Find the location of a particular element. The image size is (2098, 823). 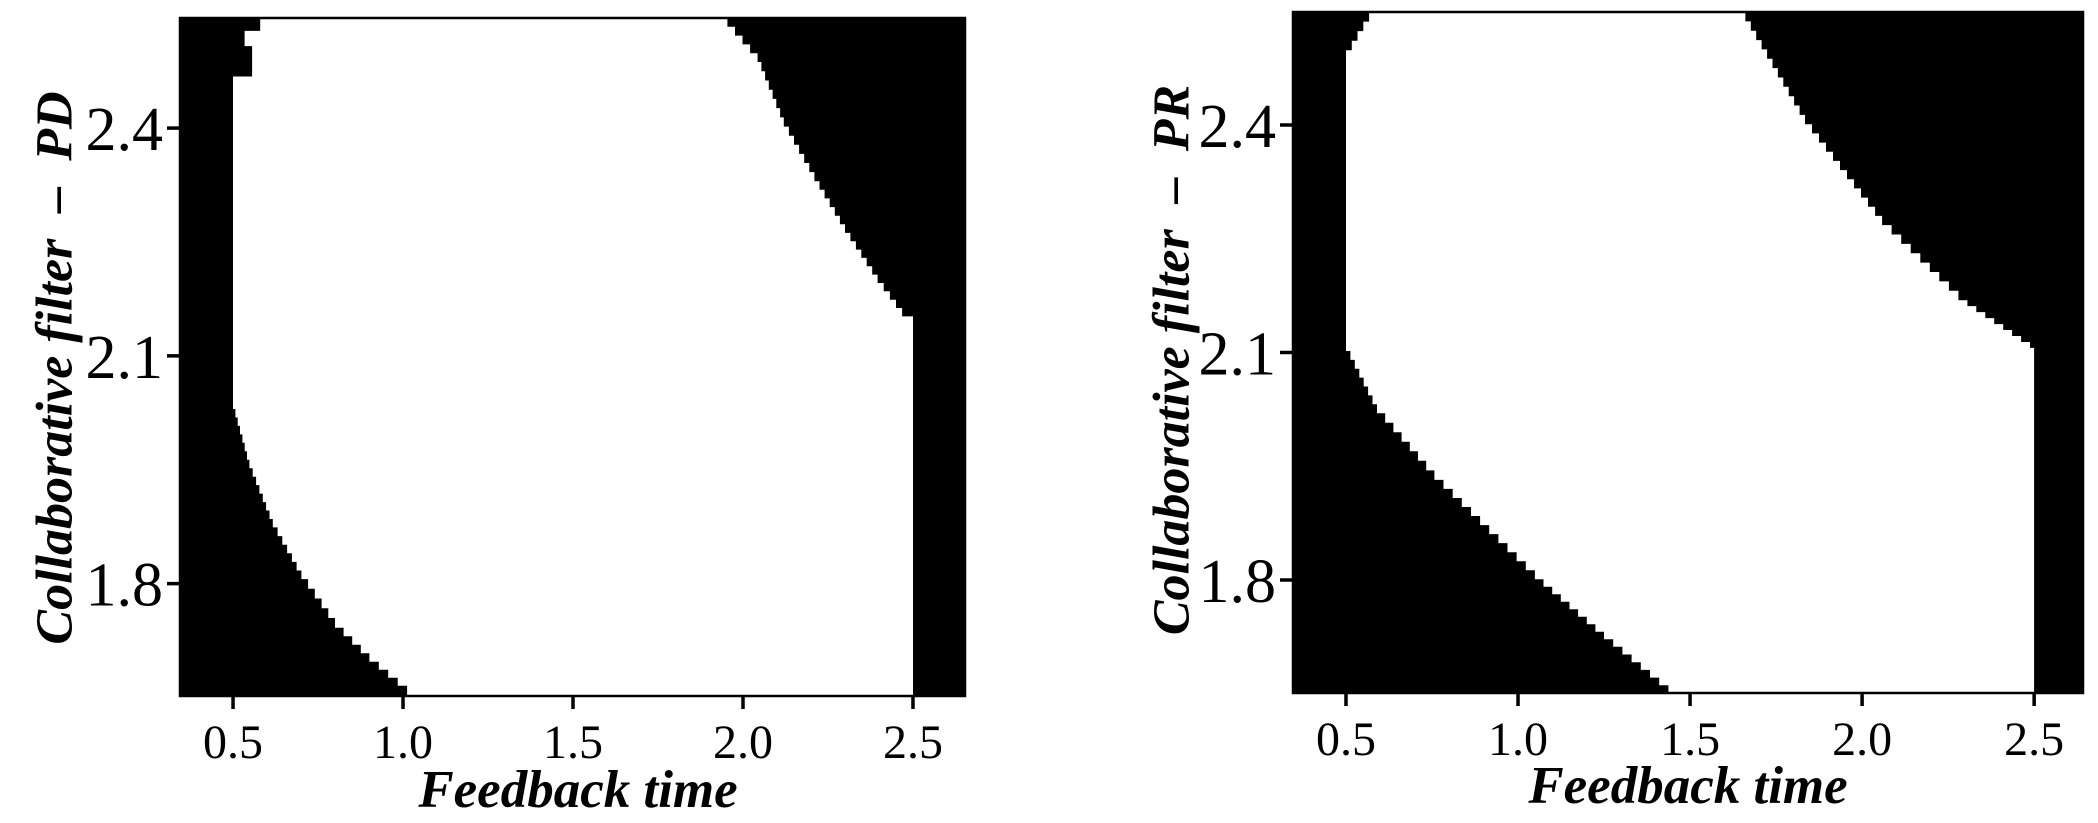

y-tick-label-PR: 2.1 is located at coordinates (1238, 355).